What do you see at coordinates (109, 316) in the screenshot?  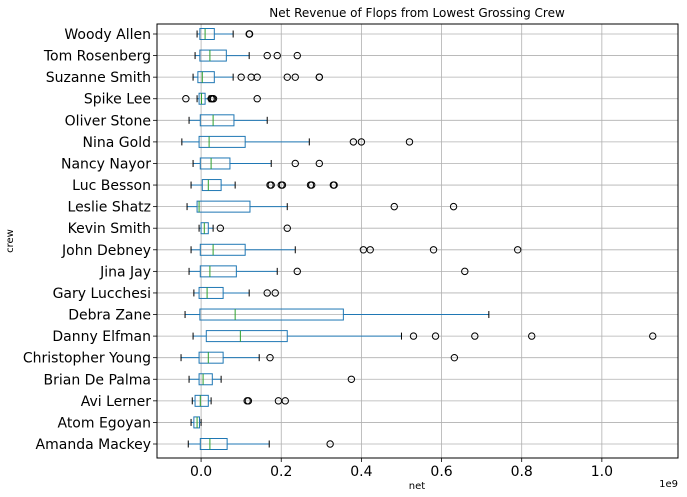 I see `y-tick-label: Debra Zane` at bounding box center [109, 316].